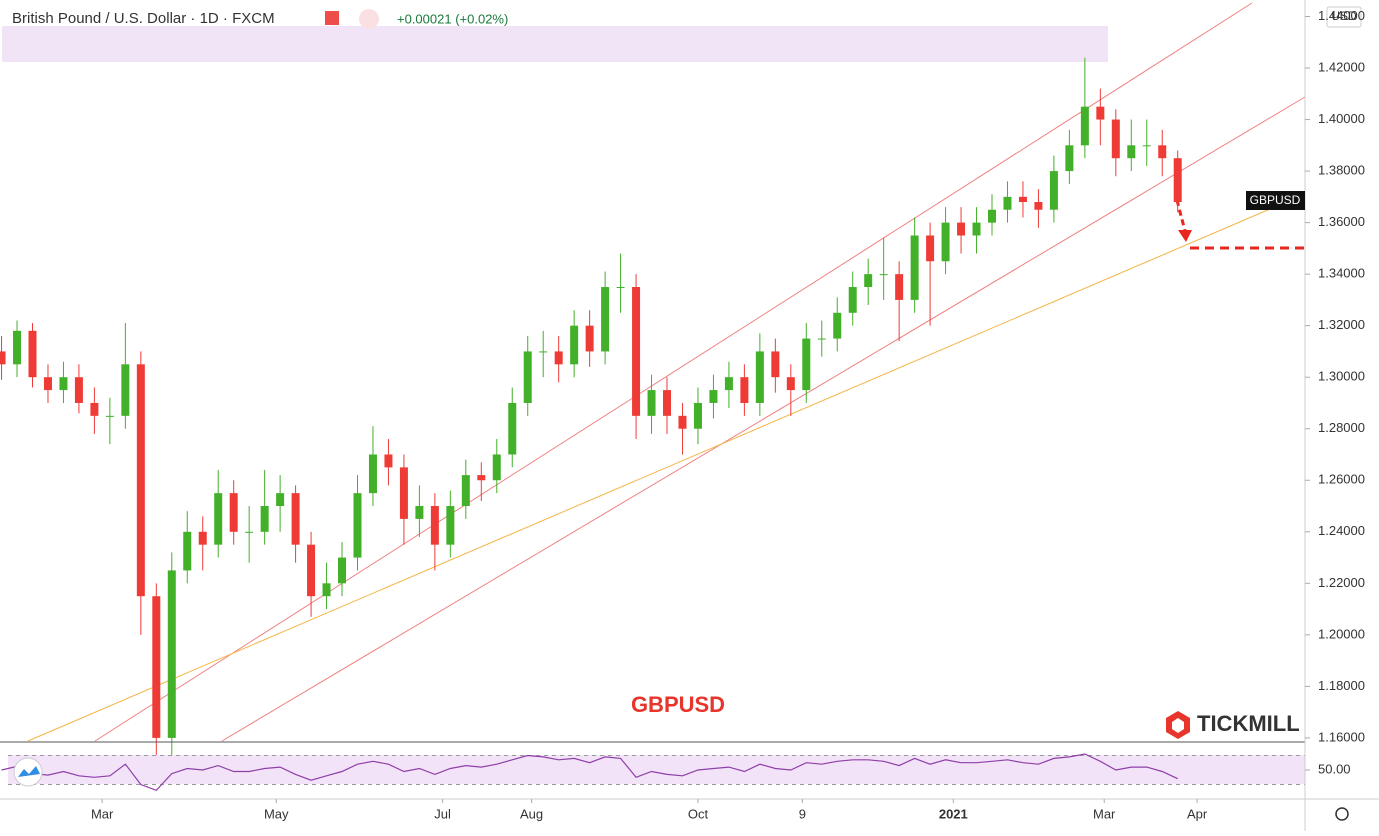  Describe the element at coordinates (531, 813) in the screenshot. I see `x-tick-label: Aug` at that location.